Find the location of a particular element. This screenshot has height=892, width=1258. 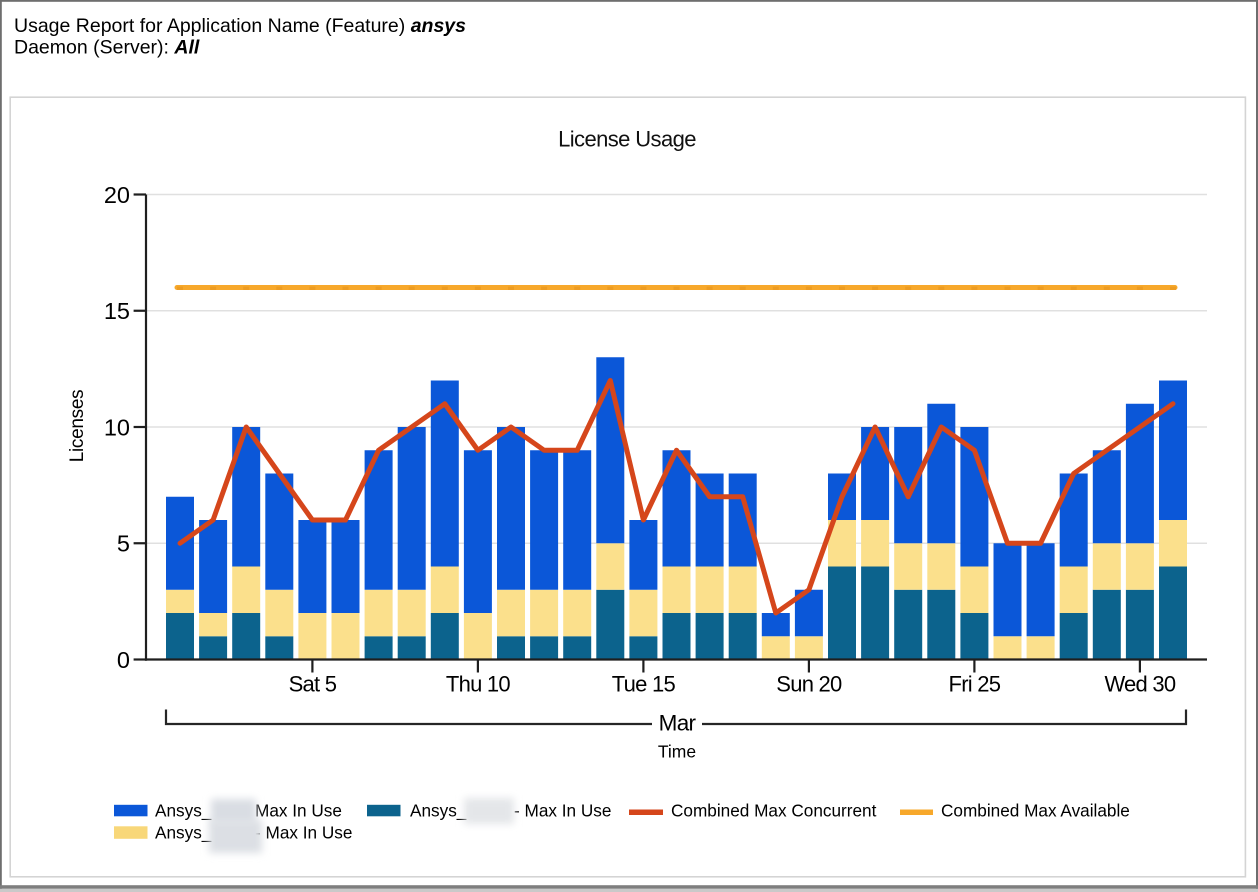

svg-text: Licenses is located at coordinates (77, 426).